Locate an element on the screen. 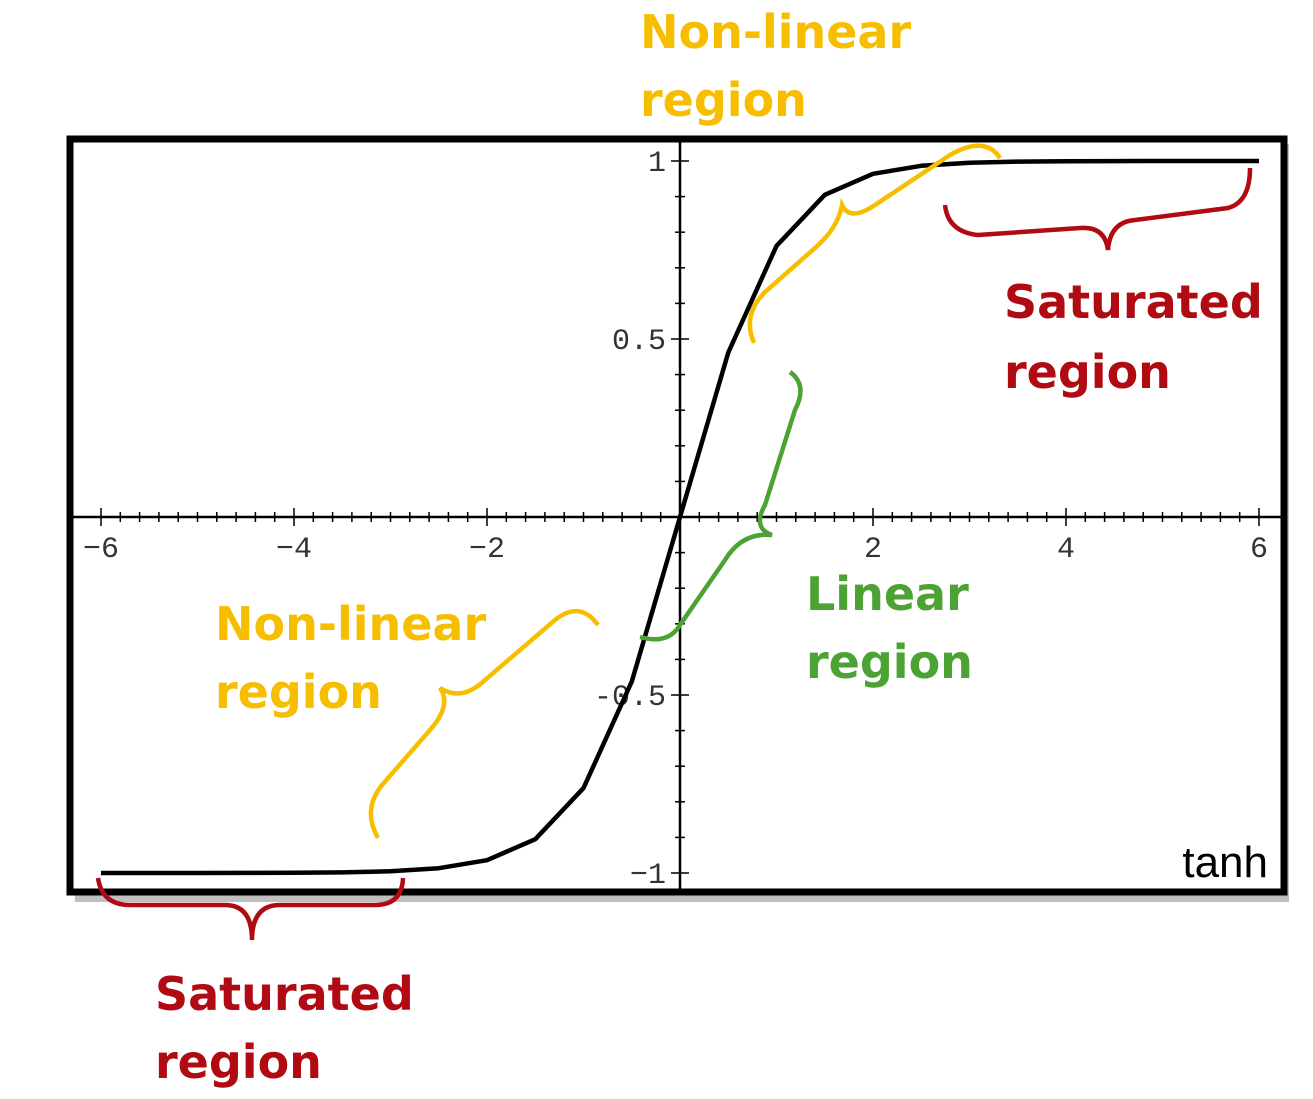 Image resolution: width=1313 pixels, height=1099 pixels. brace-saturated-left is located at coordinates (250, 909).